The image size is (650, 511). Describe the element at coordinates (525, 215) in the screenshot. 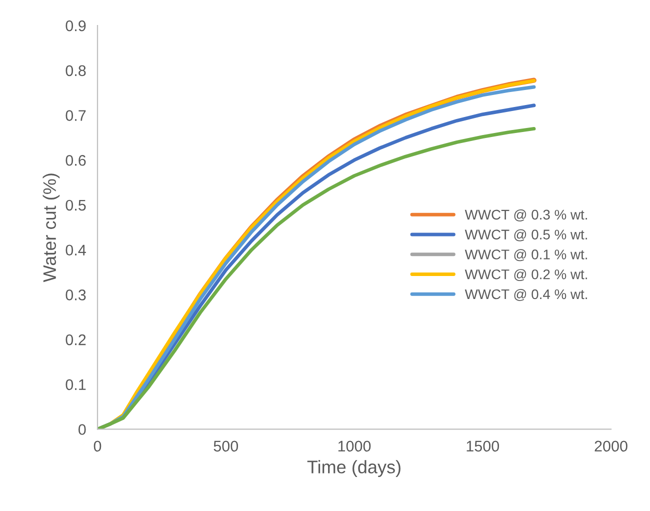

I see `legend-label: WWCT @ 0.3 % wt.` at that location.